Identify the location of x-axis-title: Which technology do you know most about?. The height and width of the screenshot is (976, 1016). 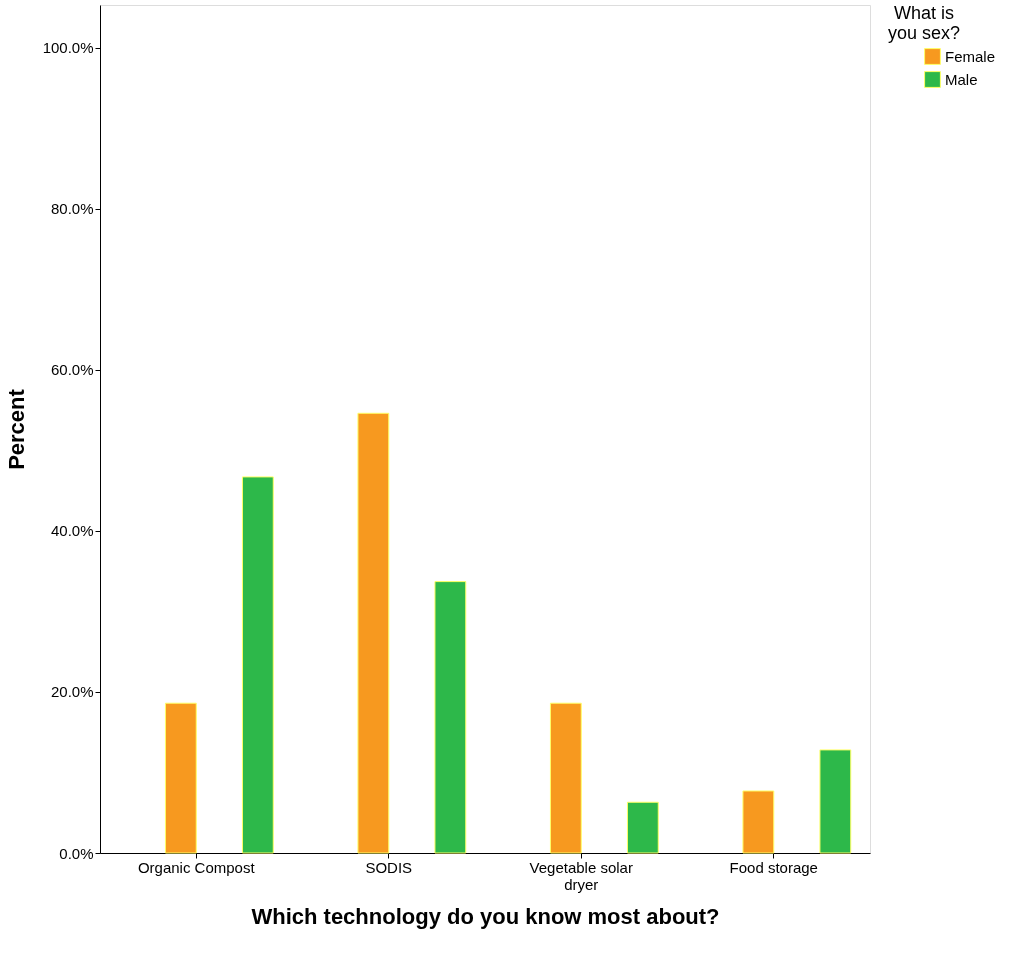
(485, 916).